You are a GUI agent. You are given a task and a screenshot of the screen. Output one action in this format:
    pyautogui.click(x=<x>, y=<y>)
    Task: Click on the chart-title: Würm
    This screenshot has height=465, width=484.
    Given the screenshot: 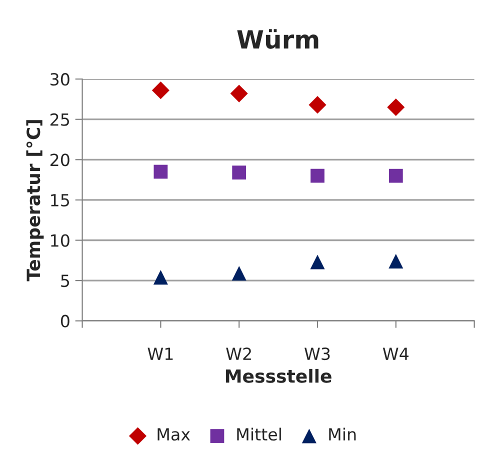 What is the action you would take?
    pyautogui.click(x=277, y=39)
    